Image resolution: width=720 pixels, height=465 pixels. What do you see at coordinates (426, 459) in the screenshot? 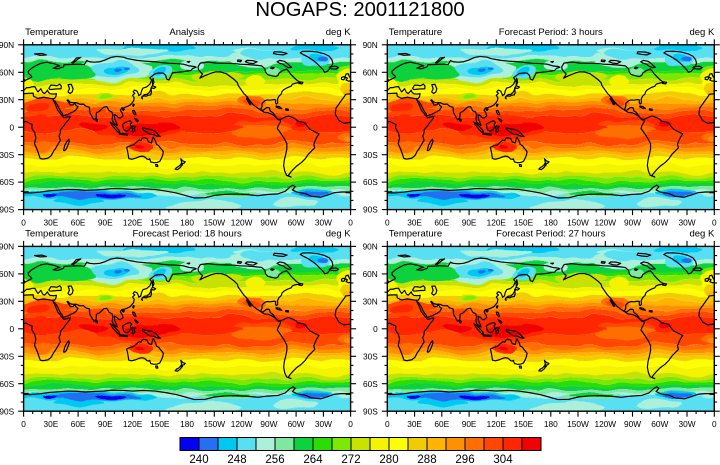
I see `svg-text: 288` at bounding box center [426, 459].